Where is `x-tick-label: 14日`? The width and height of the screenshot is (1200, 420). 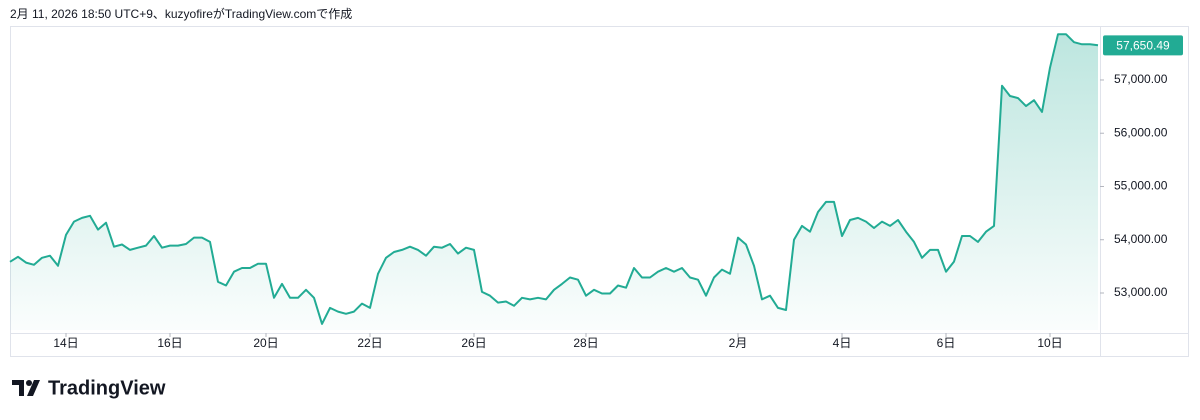
x-tick-label: 14日 is located at coordinates (65, 343).